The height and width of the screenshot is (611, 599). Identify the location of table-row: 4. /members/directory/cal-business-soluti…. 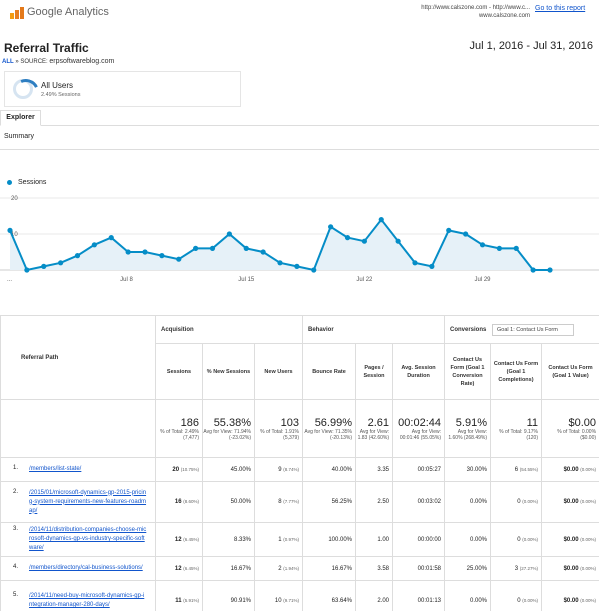
(299, 568).